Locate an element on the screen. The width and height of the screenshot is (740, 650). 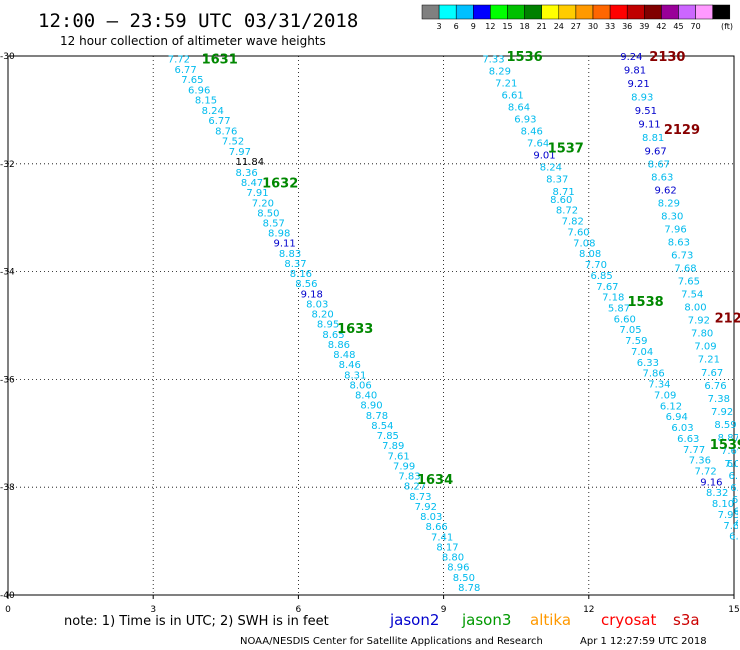
pass-label: 1633 is located at coordinates (355, 329).